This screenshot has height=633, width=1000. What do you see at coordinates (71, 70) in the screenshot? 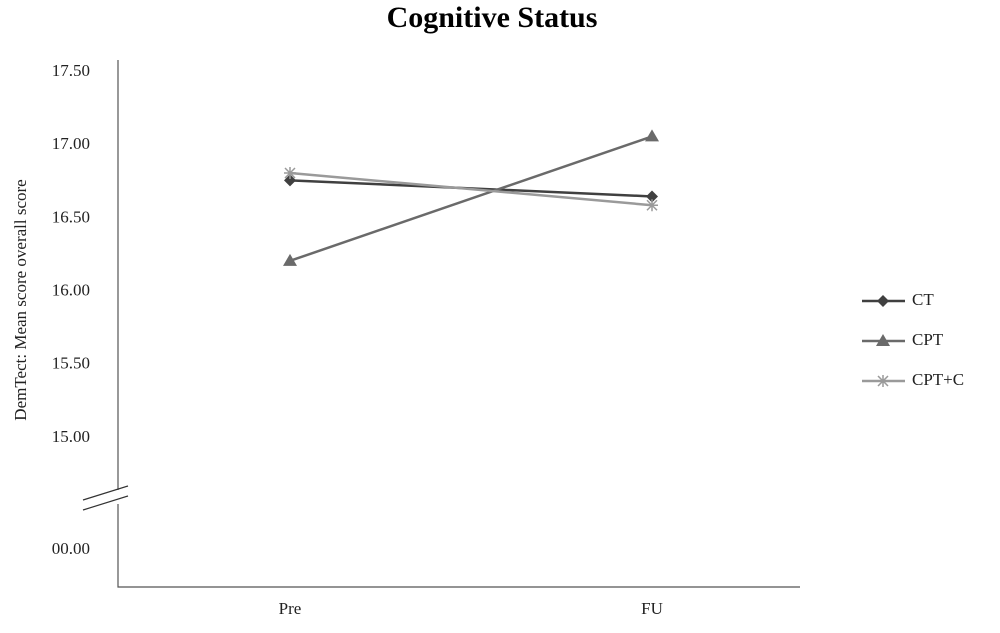
I see `y-tick-label: 17.50` at bounding box center [71, 70].